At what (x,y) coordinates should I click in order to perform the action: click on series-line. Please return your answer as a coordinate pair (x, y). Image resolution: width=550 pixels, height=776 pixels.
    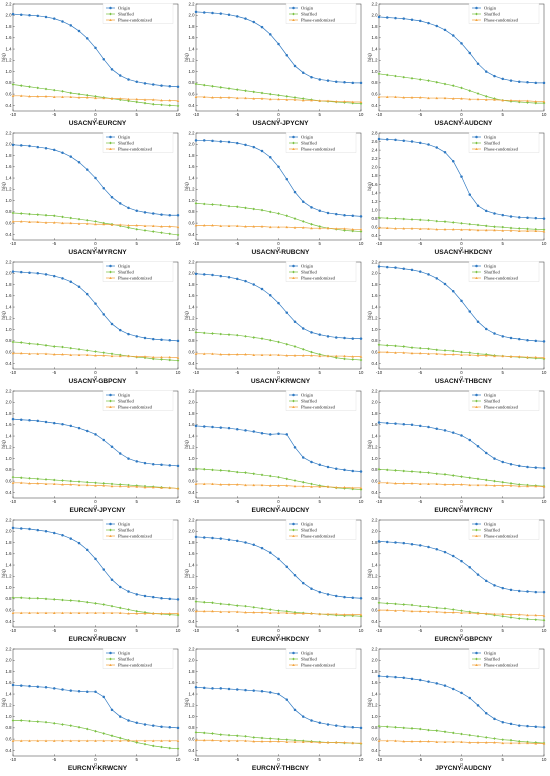
    Looking at the image, I should click on (278, 567).